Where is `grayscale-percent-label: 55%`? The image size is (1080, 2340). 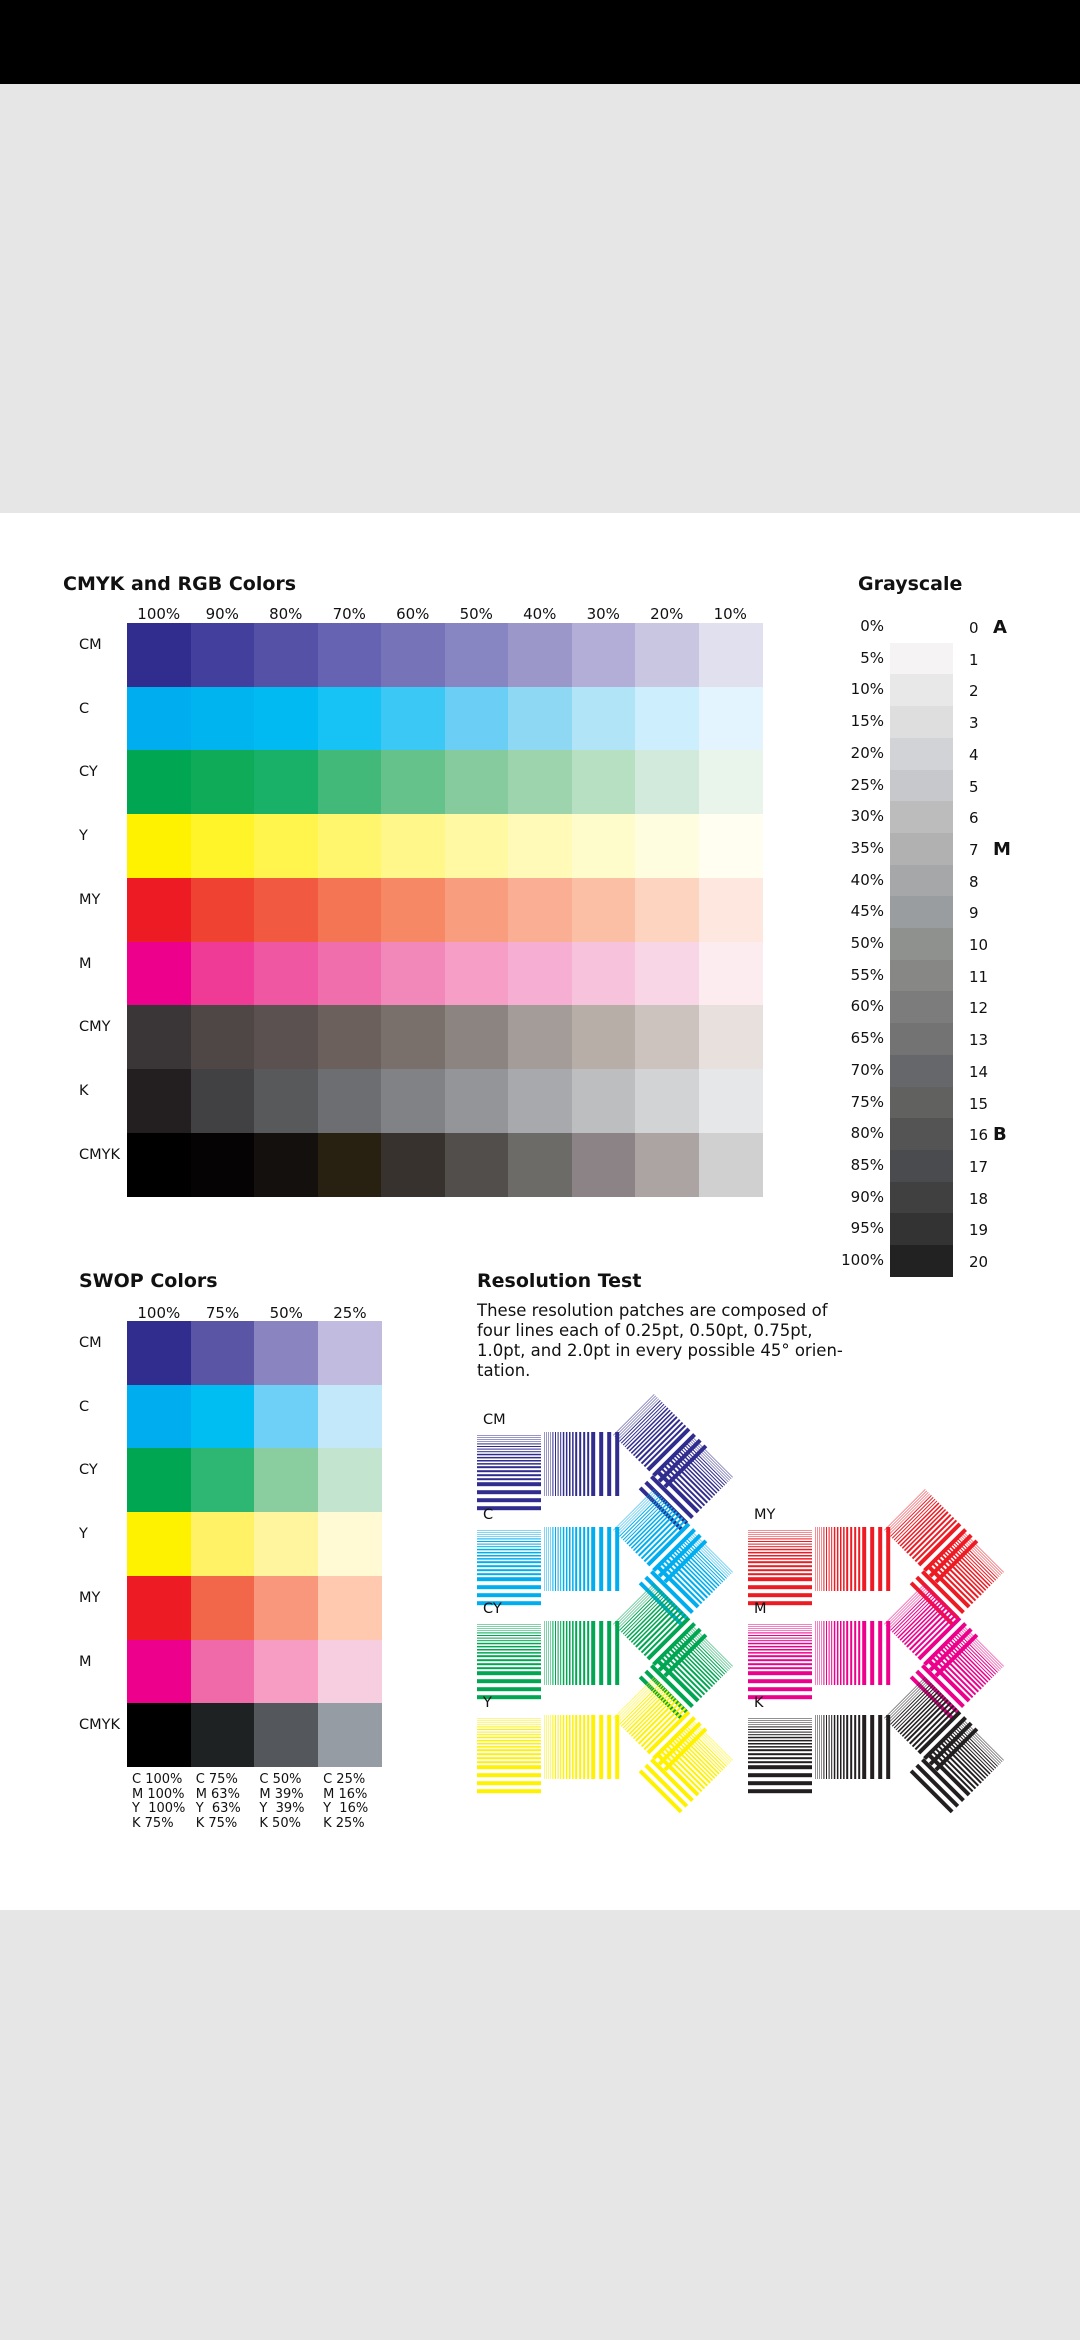
grayscale-percent-label: 55% is located at coordinates (867, 974).